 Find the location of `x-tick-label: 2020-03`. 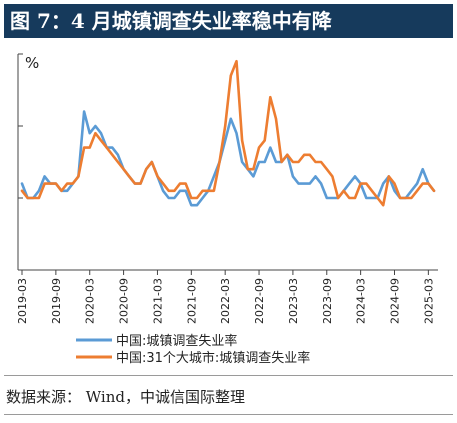

x-tick-label: 2020-03 is located at coordinates (90, 301).